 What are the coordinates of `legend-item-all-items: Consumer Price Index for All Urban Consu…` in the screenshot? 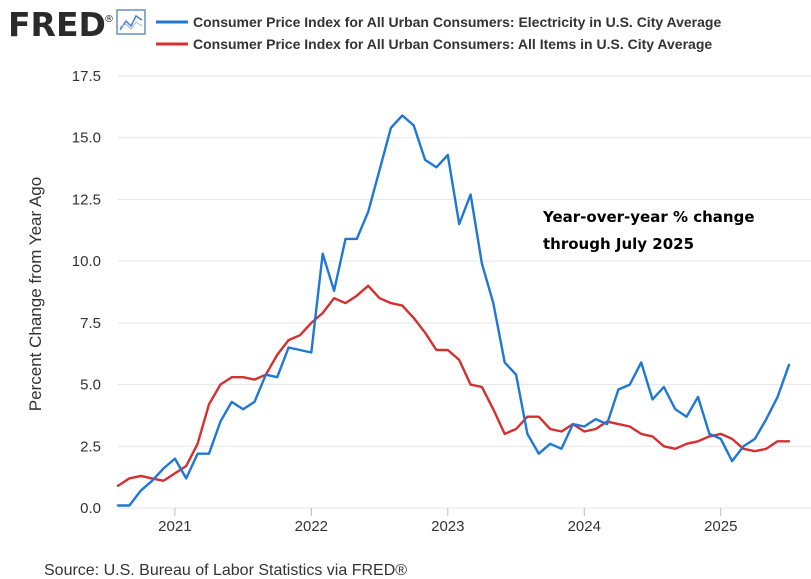 It's located at (434, 44).